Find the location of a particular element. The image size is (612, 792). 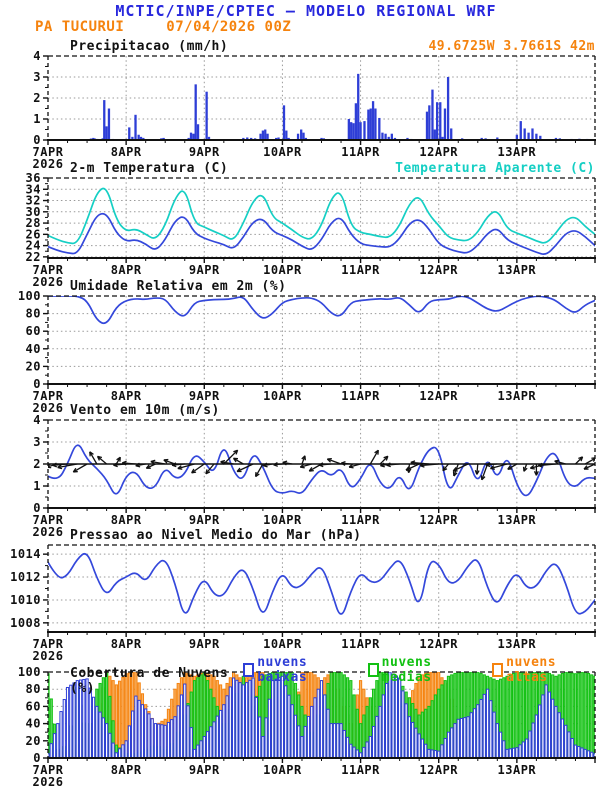

svg-text: 32 is located at coordinates (33, 201).